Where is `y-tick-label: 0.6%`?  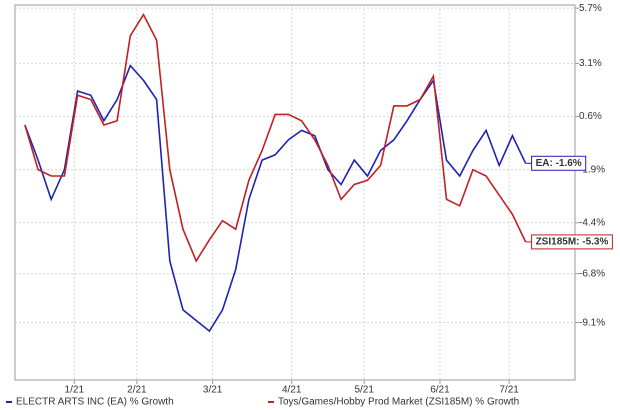
y-tick-label: 0.6% is located at coordinates (590, 116).